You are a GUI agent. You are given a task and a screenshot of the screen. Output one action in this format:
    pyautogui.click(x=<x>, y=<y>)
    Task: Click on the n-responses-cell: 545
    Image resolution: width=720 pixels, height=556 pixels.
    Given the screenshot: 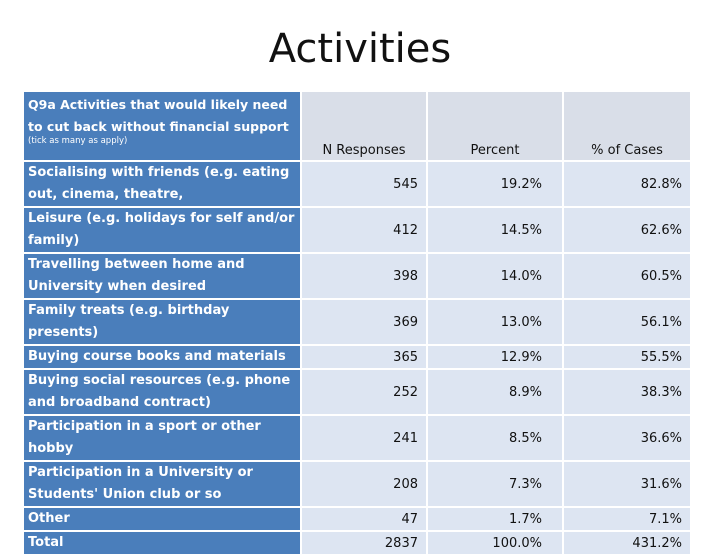 What is the action you would take?
    pyautogui.click(x=364, y=184)
    